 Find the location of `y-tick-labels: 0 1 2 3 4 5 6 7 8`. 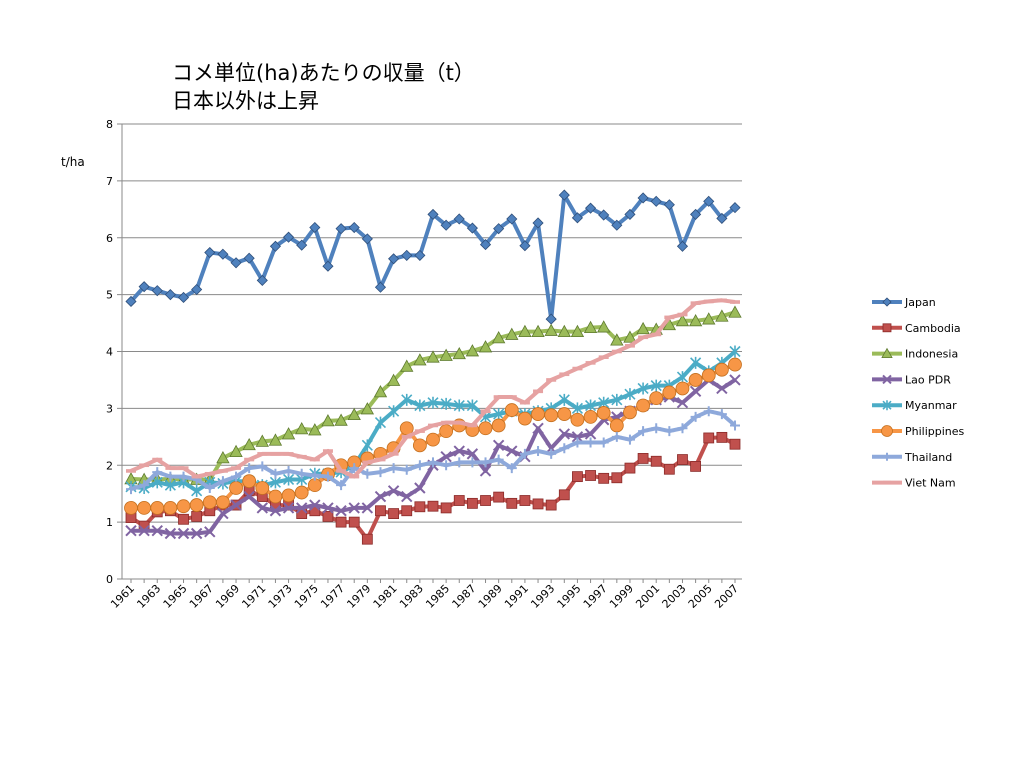

y-tick-labels: 0 1 2 3 4 5 6 7 8 is located at coordinates (109, 352).